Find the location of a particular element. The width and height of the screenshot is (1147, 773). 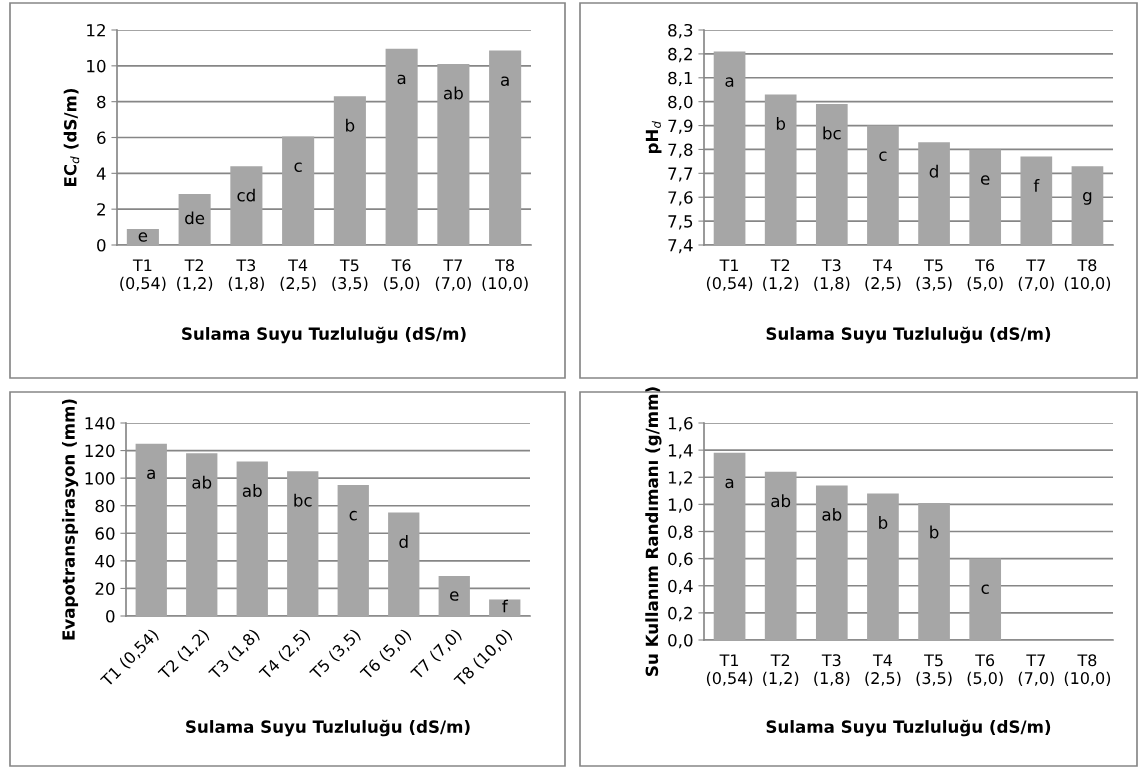

y-tick-label: 6 is located at coordinates (101, 138).